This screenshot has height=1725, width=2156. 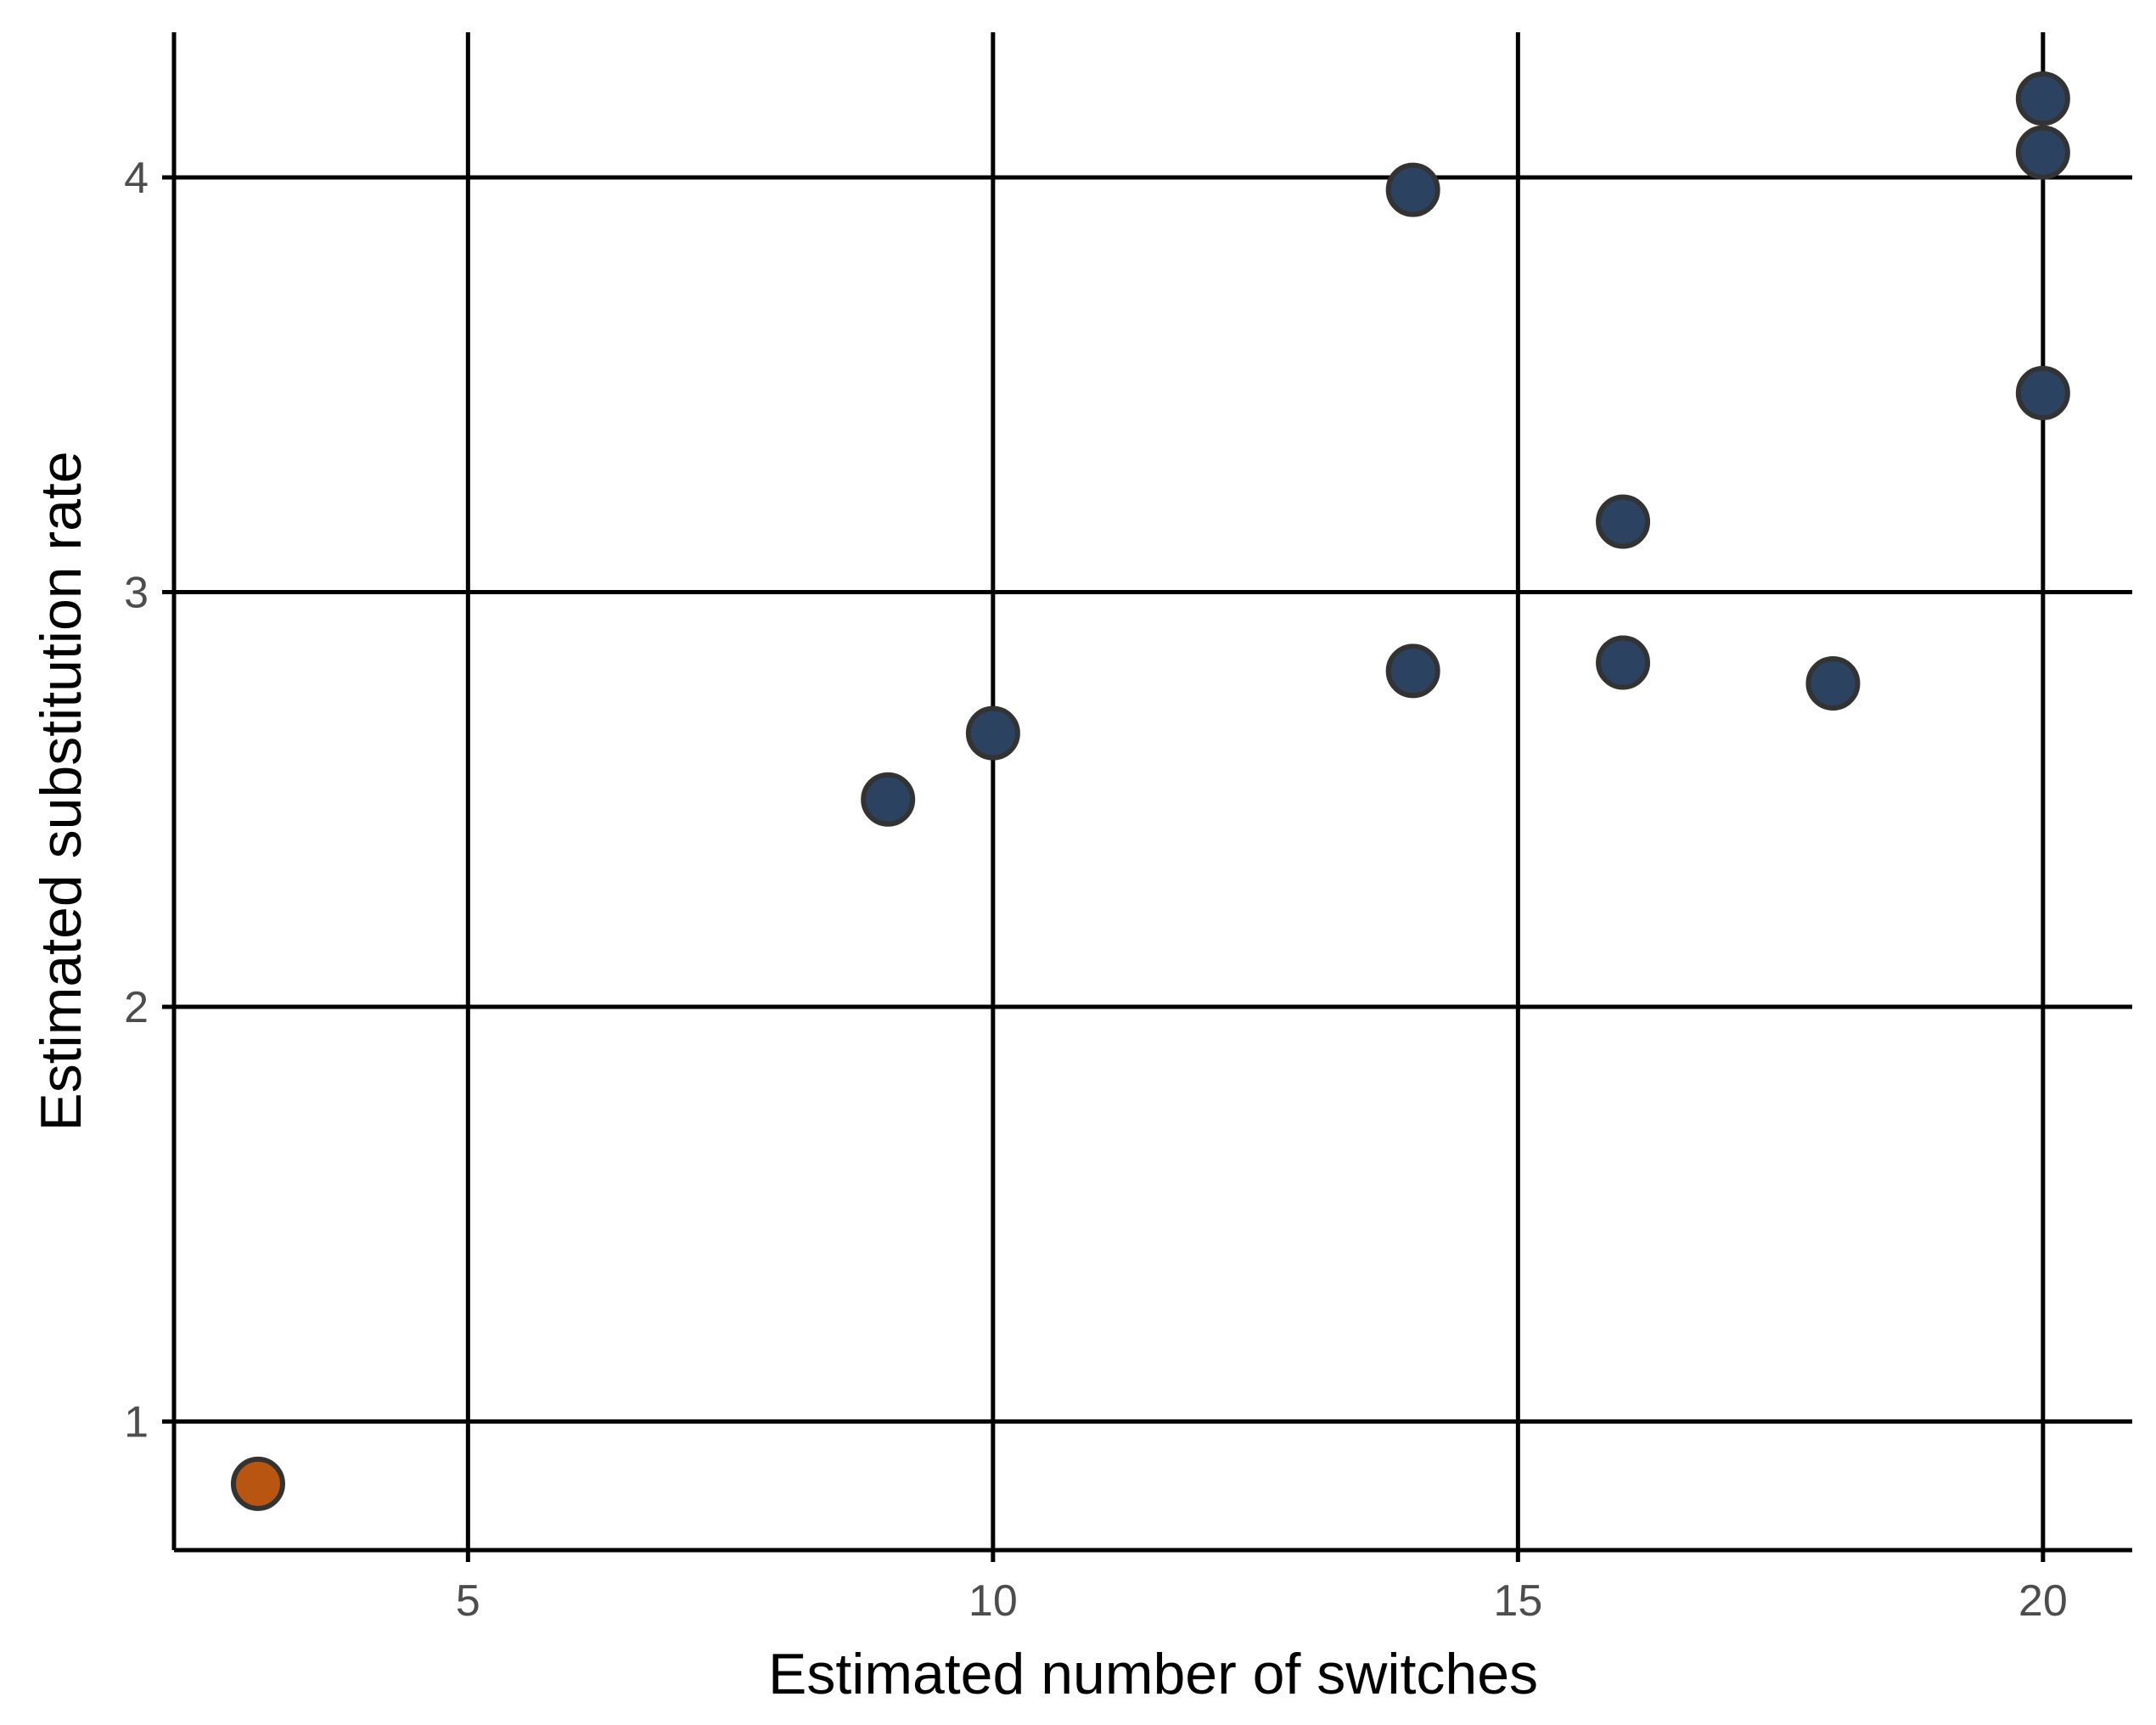 What do you see at coordinates (136, 1007) in the screenshot?
I see `y-tick-label: 2` at bounding box center [136, 1007].